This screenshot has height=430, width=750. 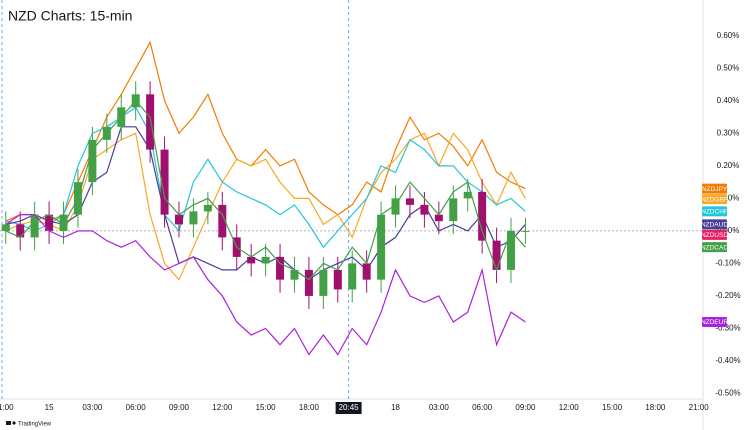 What do you see at coordinates (35, 425) in the screenshot?
I see `watermark-text: TradingView` at bounding box center [35, 425].